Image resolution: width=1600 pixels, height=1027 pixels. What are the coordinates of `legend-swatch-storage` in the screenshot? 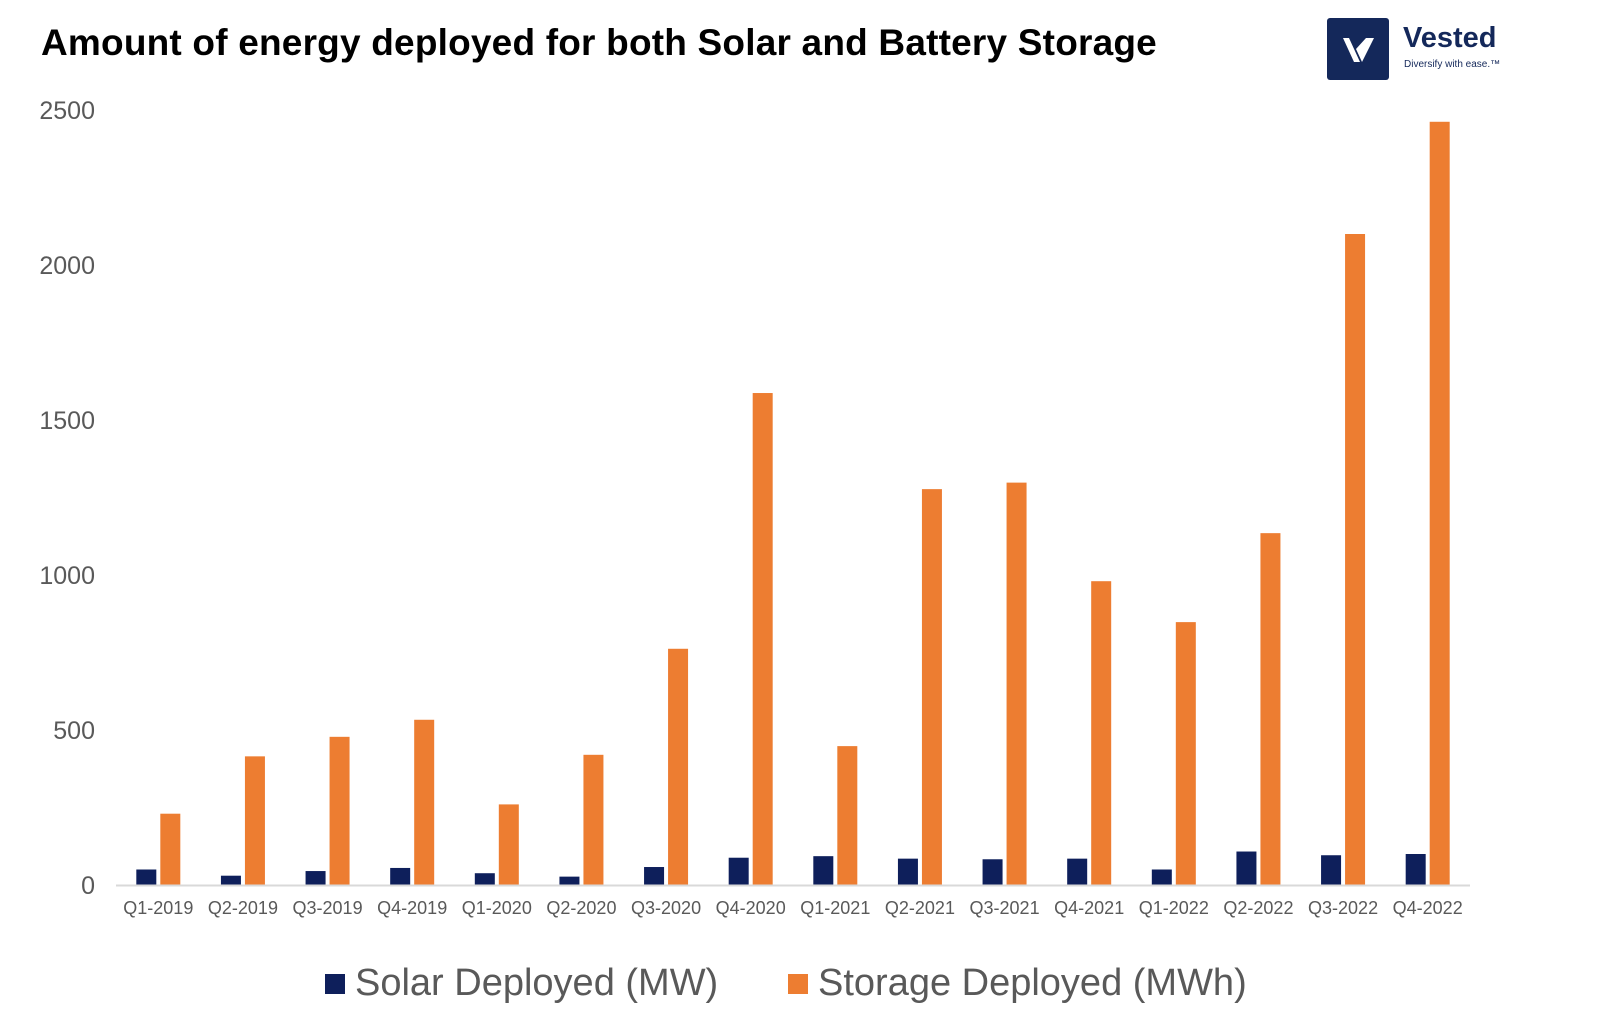 It's located at (798, 984).